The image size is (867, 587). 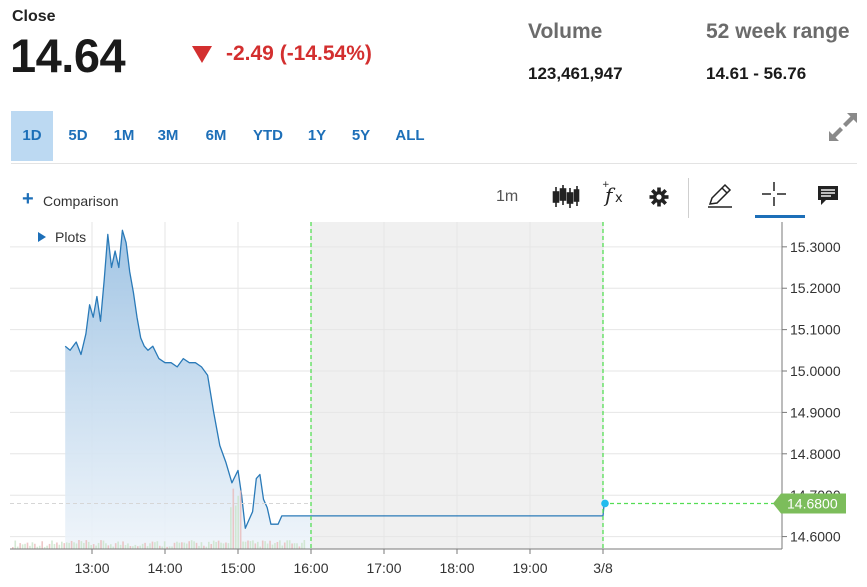 I want to click on chart-toolbar: + Comparison 1m + f x, so click(x=433, y=196).